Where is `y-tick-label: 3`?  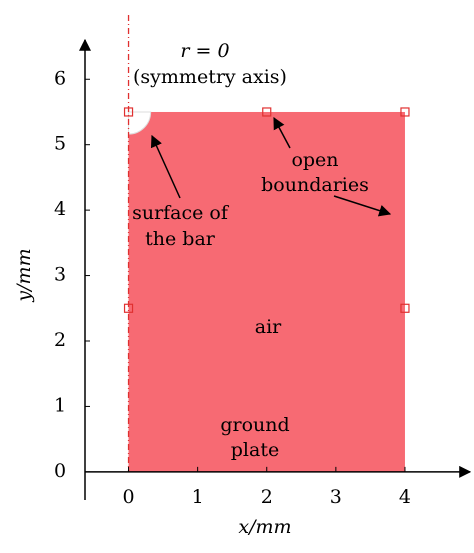
y-tick-label: 3 is located at coordinates (60, 275).